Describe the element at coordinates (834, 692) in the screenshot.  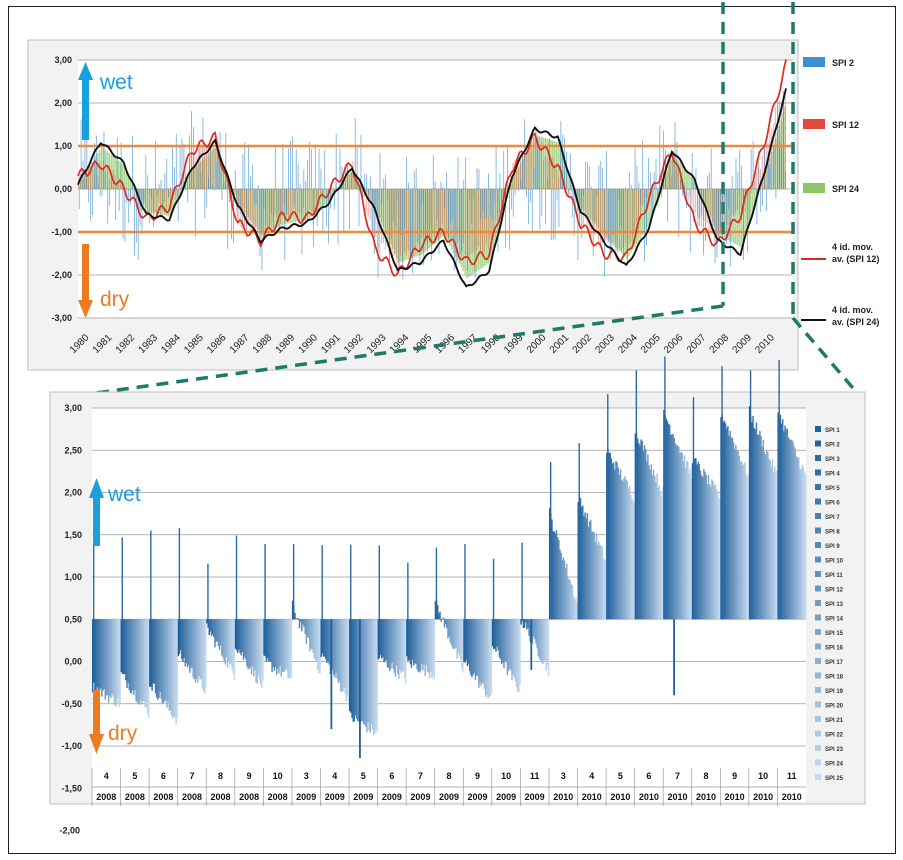
I see `legend-label: SPI 19` at that location.